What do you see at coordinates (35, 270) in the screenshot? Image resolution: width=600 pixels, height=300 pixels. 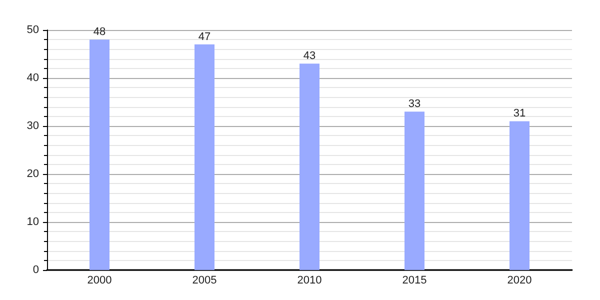 I see `y-tick-label: 0` at bounding box center [35, 270].